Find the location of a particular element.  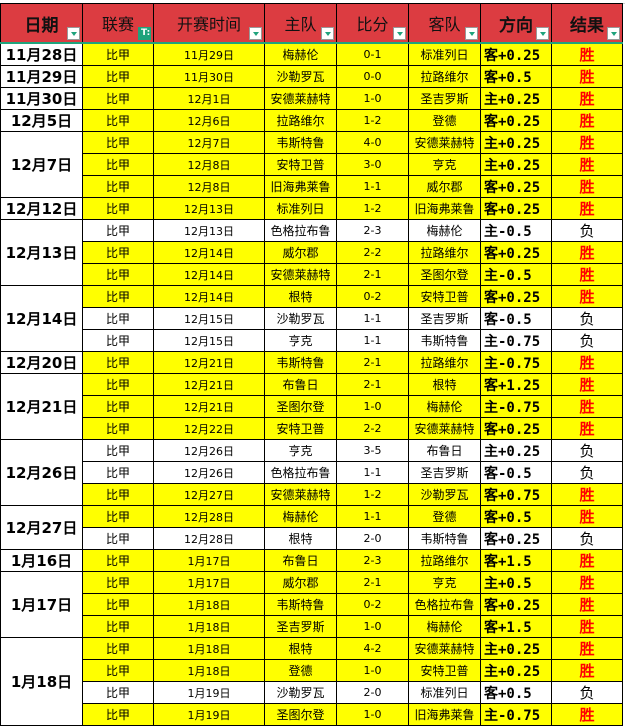

away-team-cell: 登德 is located at coordinates (444, 516).